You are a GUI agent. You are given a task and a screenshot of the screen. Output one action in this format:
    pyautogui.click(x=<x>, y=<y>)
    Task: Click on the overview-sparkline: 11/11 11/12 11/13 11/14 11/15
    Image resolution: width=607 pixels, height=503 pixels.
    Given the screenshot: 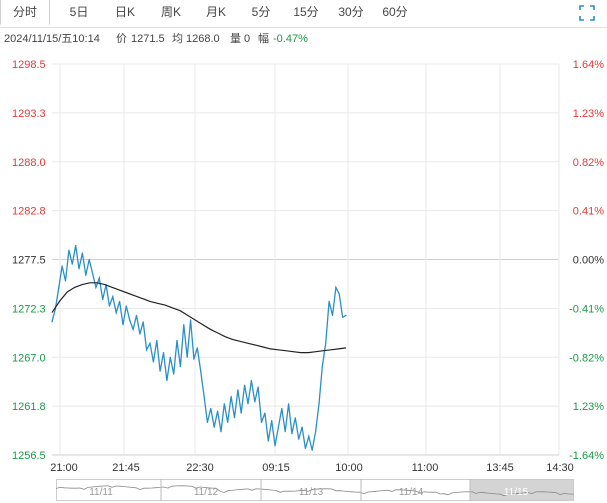 What is the action you would take?
    pyautogui.click(x=315, y=490)
    